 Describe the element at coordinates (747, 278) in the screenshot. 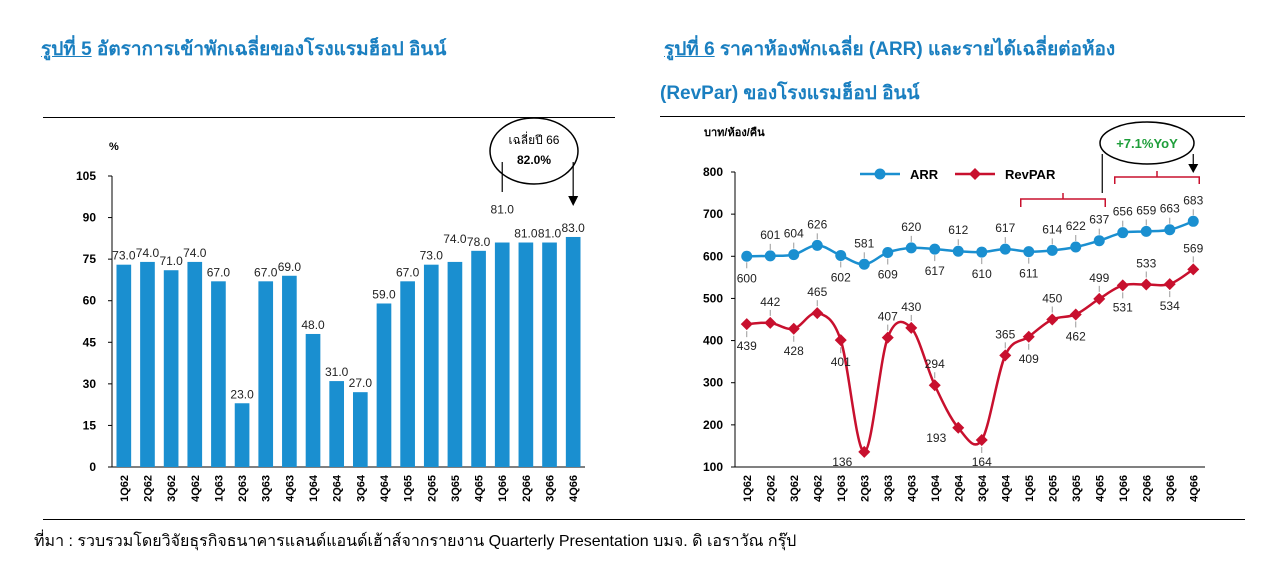

I see `arr-data-label: 600` at that location.